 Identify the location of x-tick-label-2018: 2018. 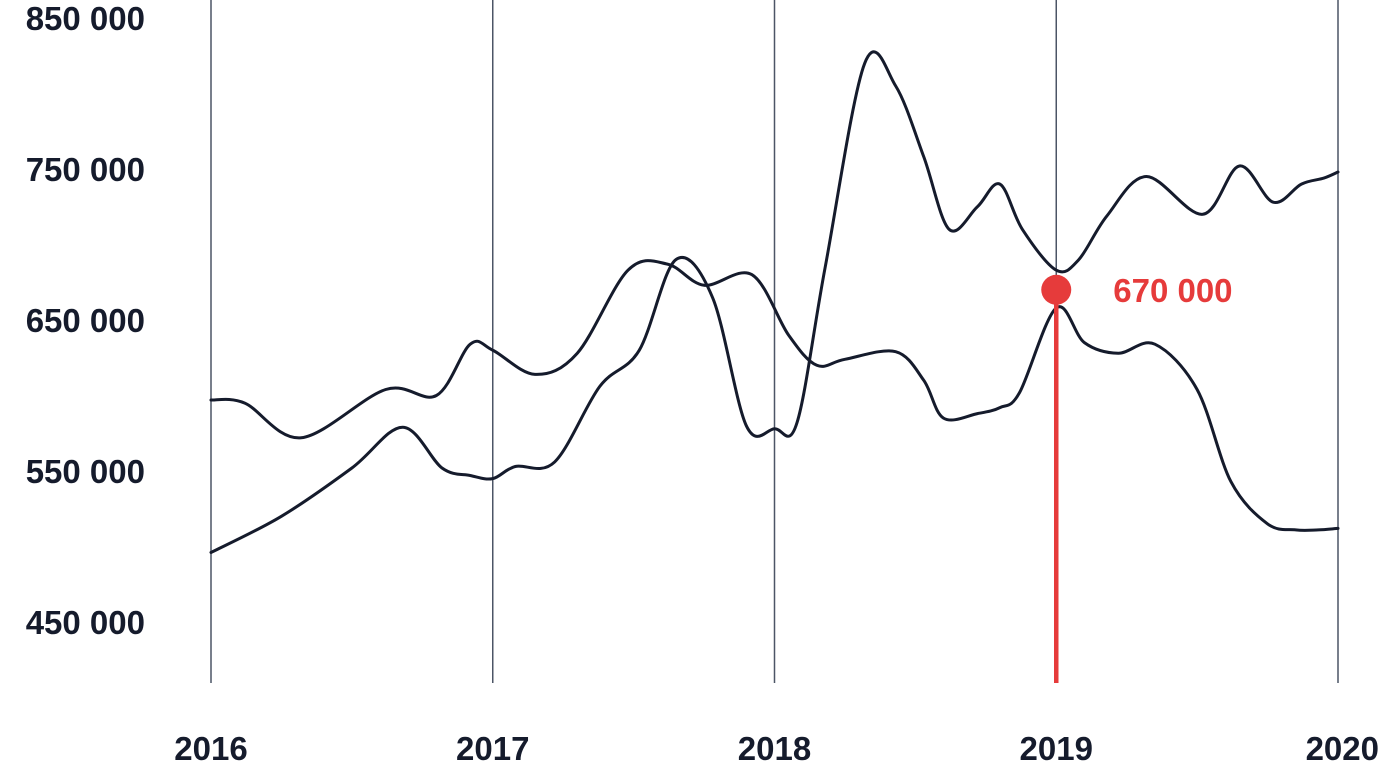
(774, 746).